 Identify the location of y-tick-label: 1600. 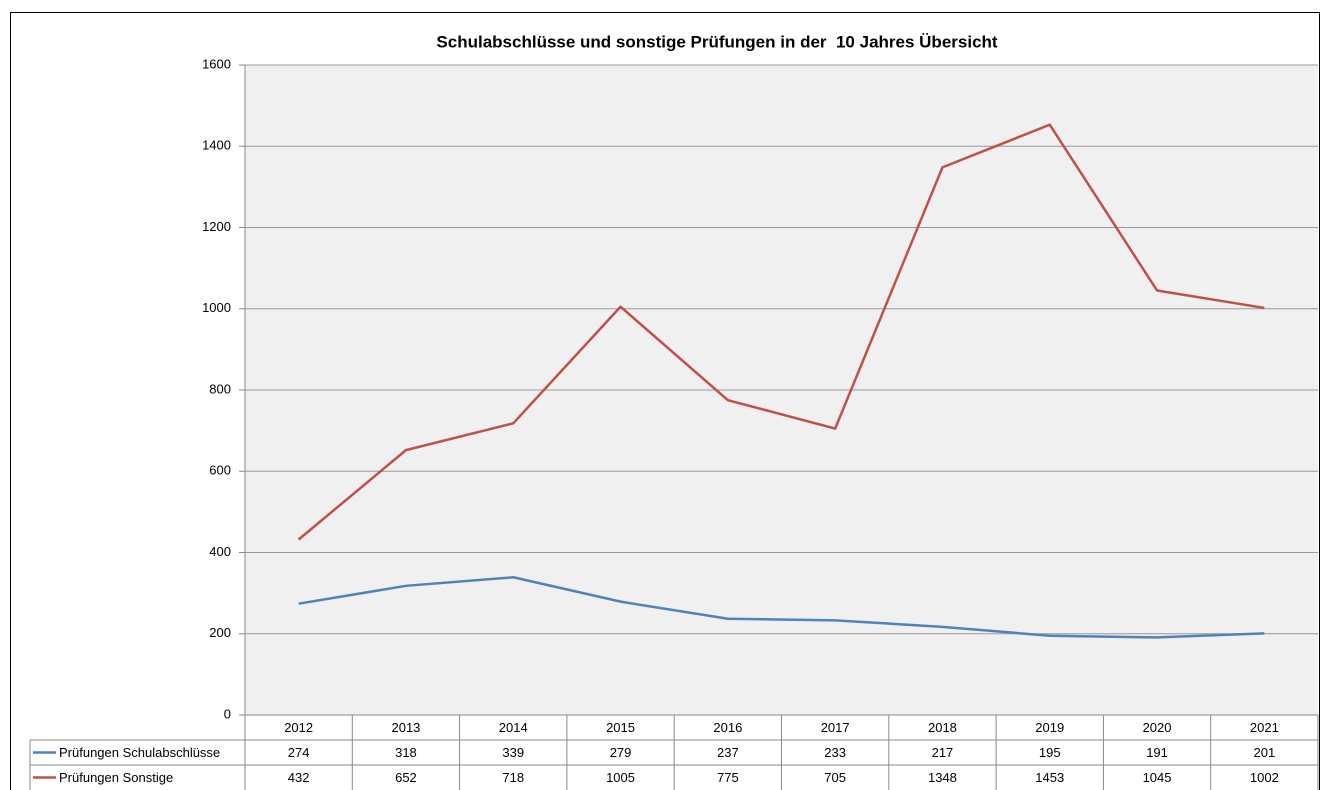
(216, 63).